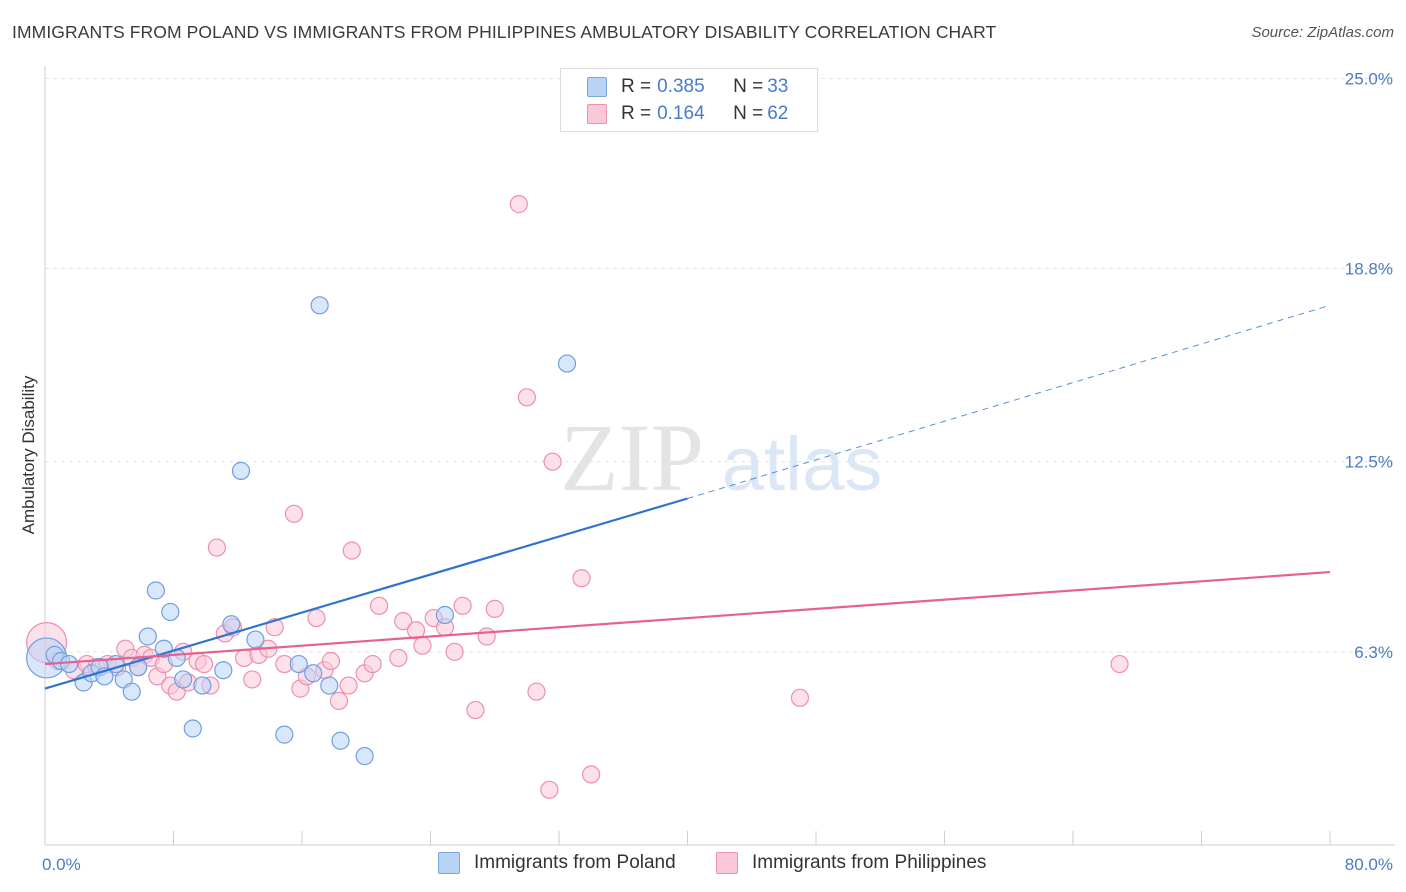 The image size is (1406, 892). I want to click on watermark: ZIP atlas, so click(721, 457).